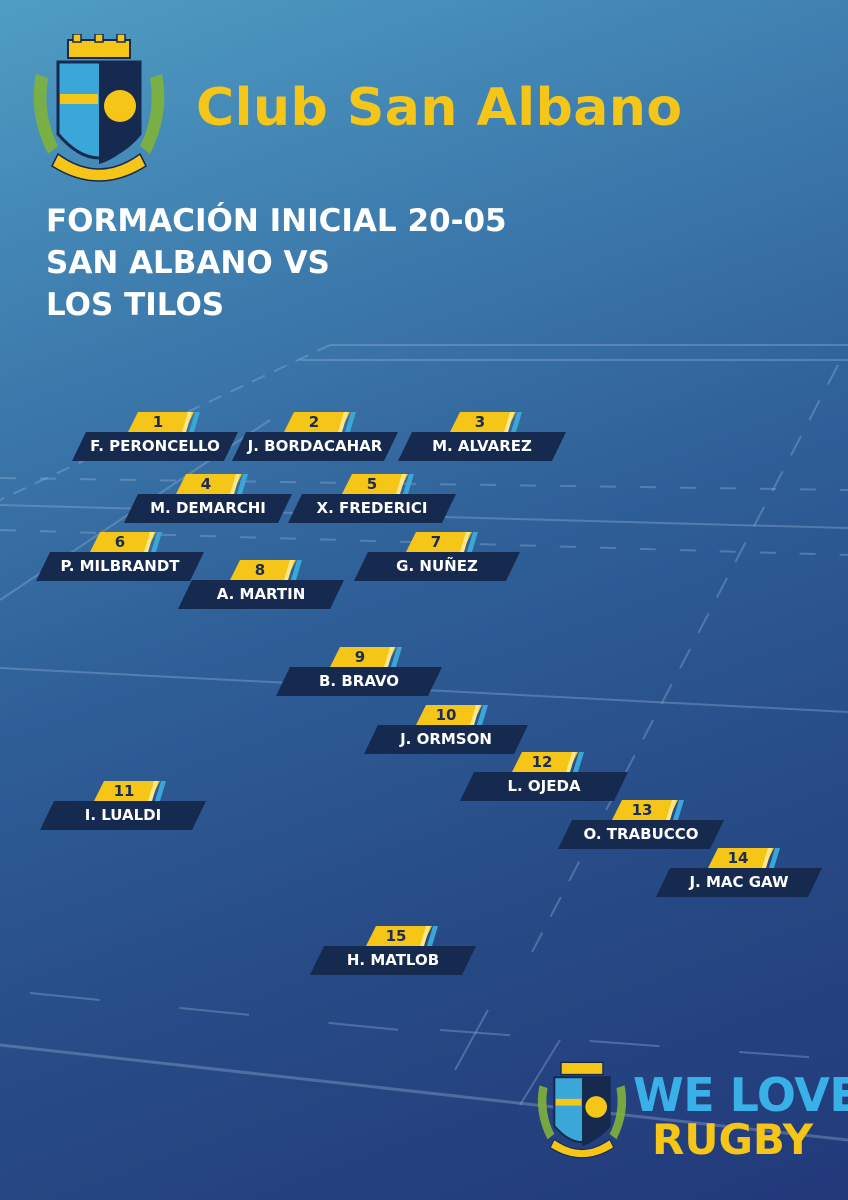 Image resolution: width=848 pixels, height=1200 pixels. I want to click on player-number: 15, so click(396, 936).